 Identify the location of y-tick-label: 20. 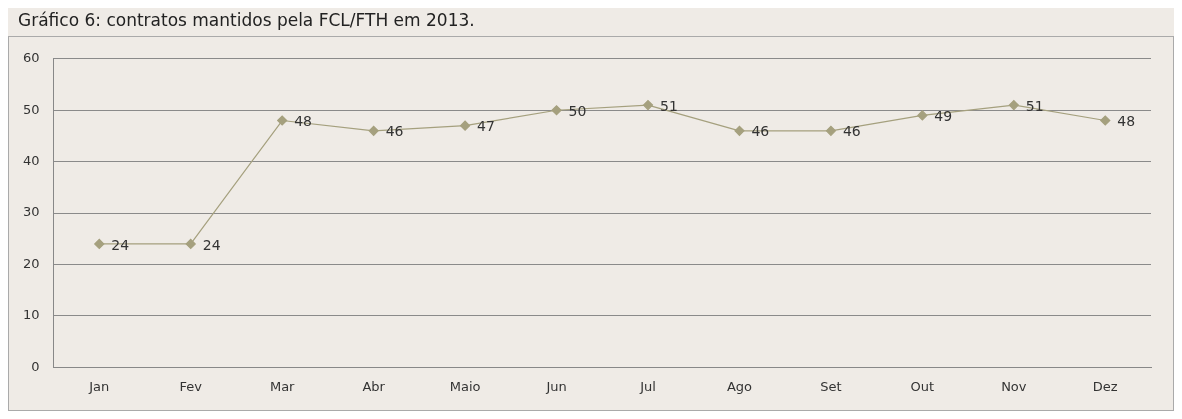
(31, 263).